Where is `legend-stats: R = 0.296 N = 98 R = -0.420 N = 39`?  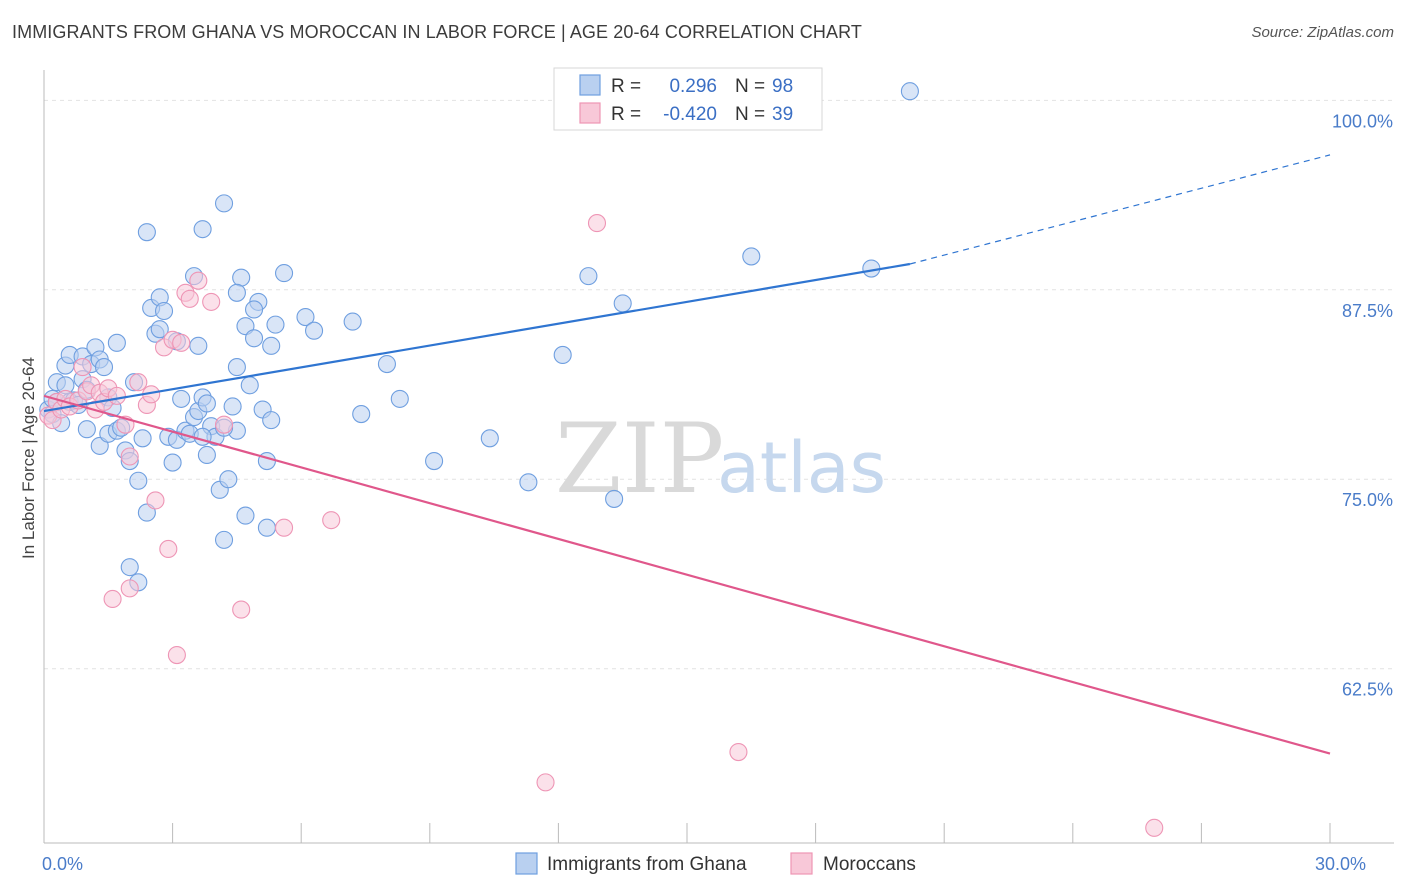 legend-stats: R = 0.296 N = 98 R = -0.420 N = 39 is located at coordinates (688, 99).